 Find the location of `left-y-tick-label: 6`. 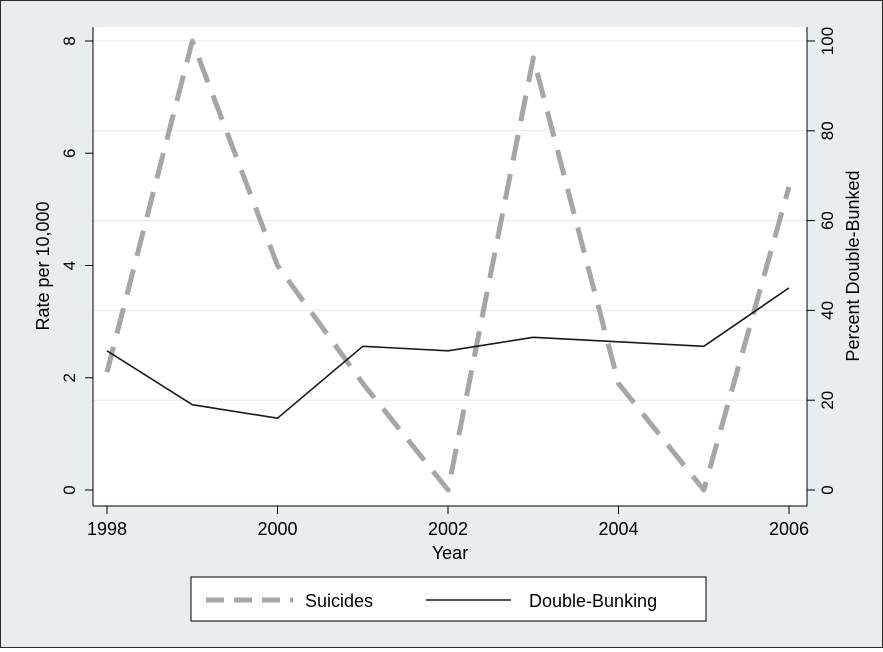

left-y-tick-label: 6 is located at coordinates (69, 153).